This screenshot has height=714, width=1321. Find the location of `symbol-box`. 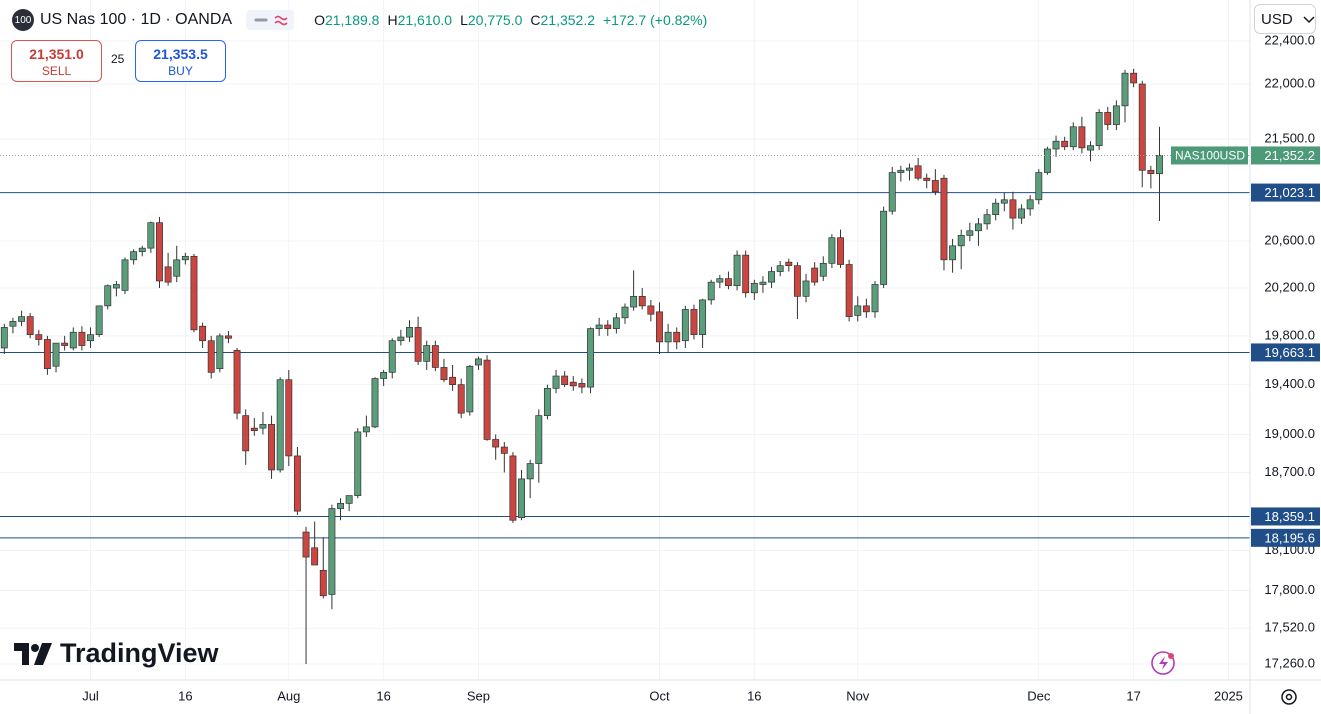

symbol-box is located at coordinates (1209, 155).